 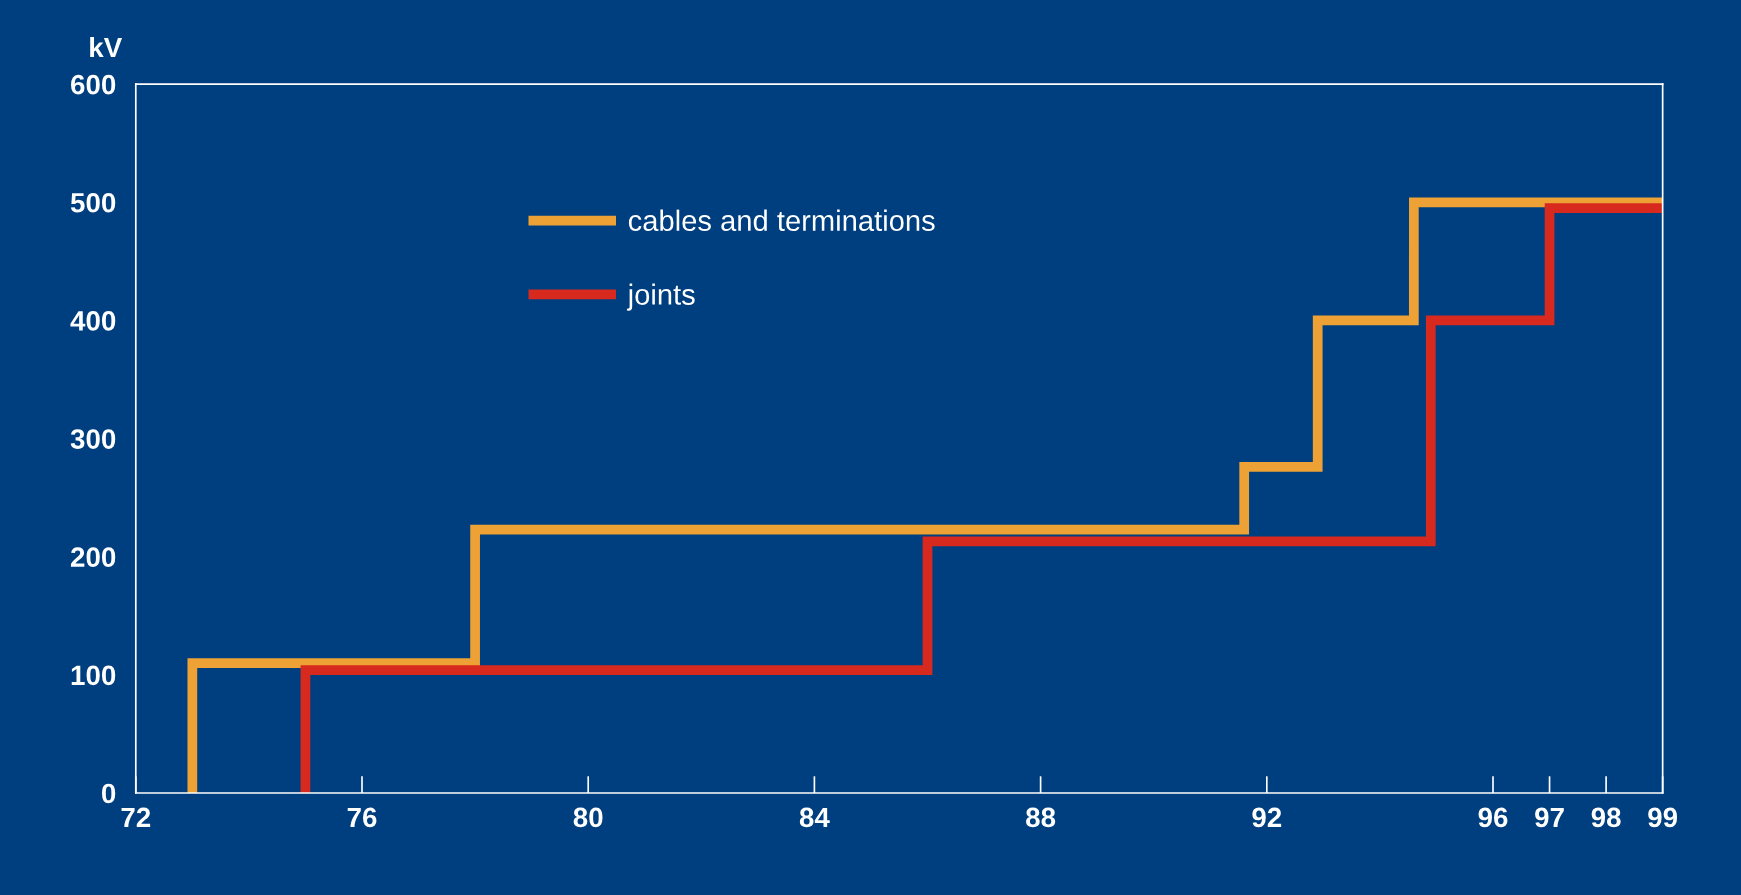 I want to click on x-tick-label: 72, so click(x=136, y=817).